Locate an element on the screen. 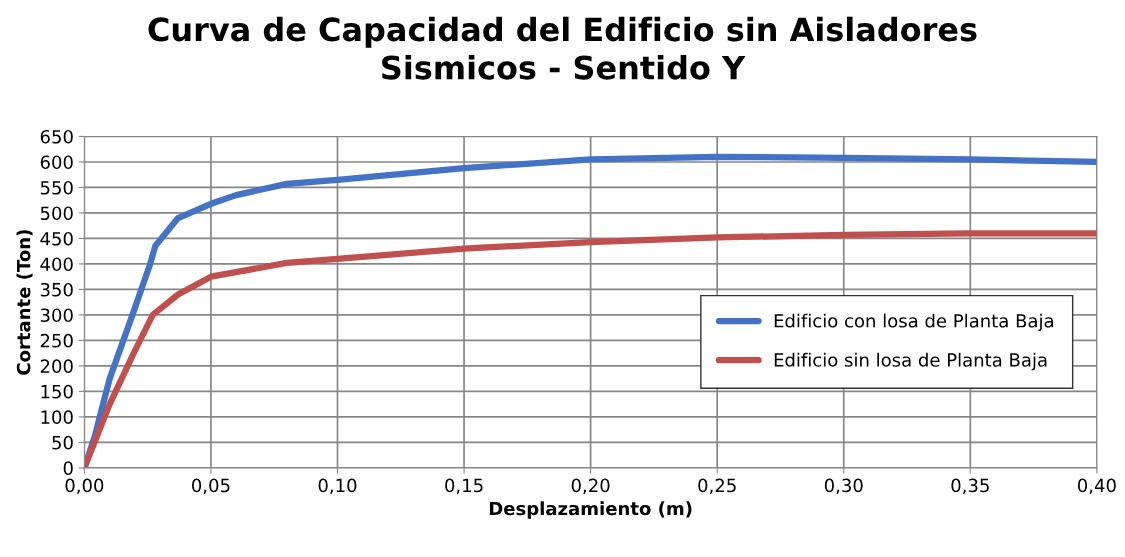 The width and height of the screenshot is (1125, 557). x-tick-label: 0,40 is located at coordinates (1096, 486).